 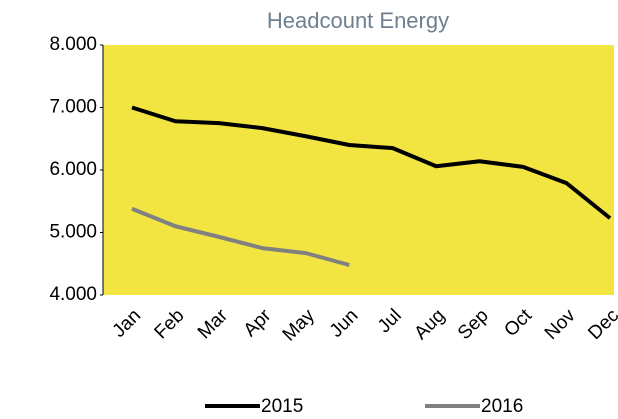 I want to click on x-tick-label: Dec, so click(x=601, y=324).